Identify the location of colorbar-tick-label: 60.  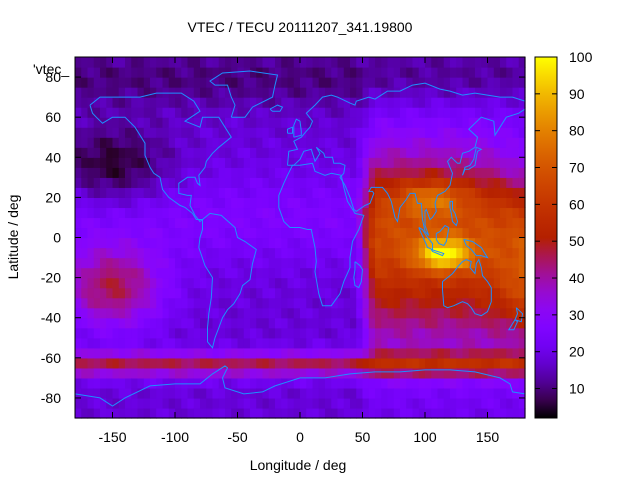
(577, 204).